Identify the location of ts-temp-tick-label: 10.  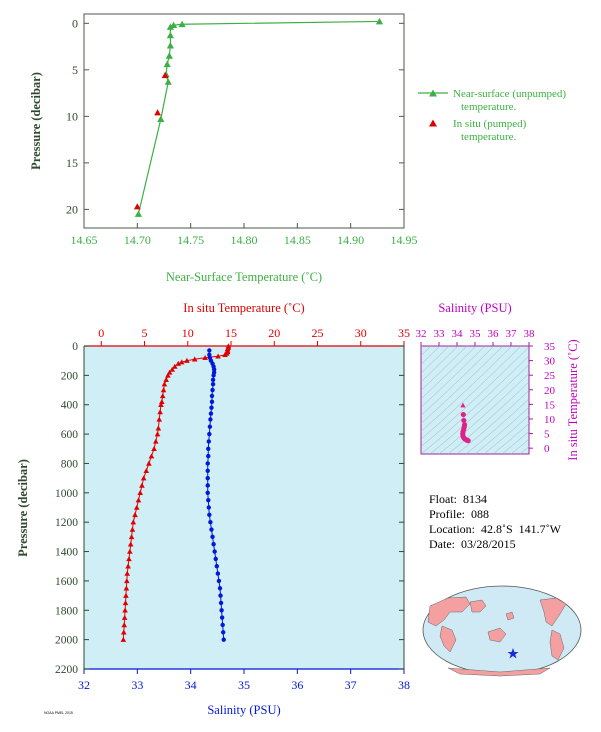
(550, 420).